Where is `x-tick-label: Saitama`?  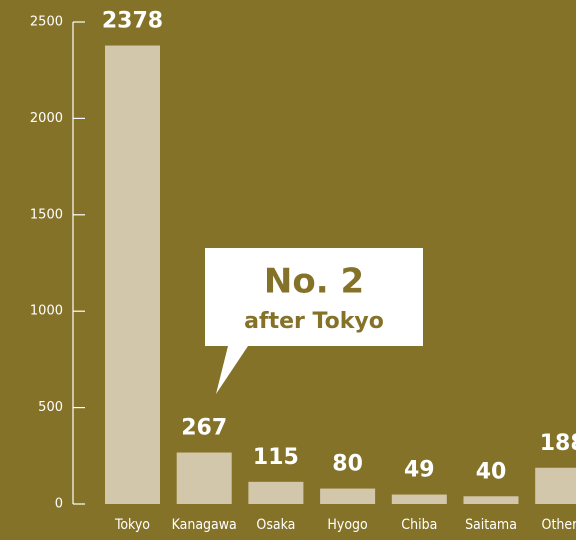
x-tick-label: Saitama is located at coordinates (491, 525).